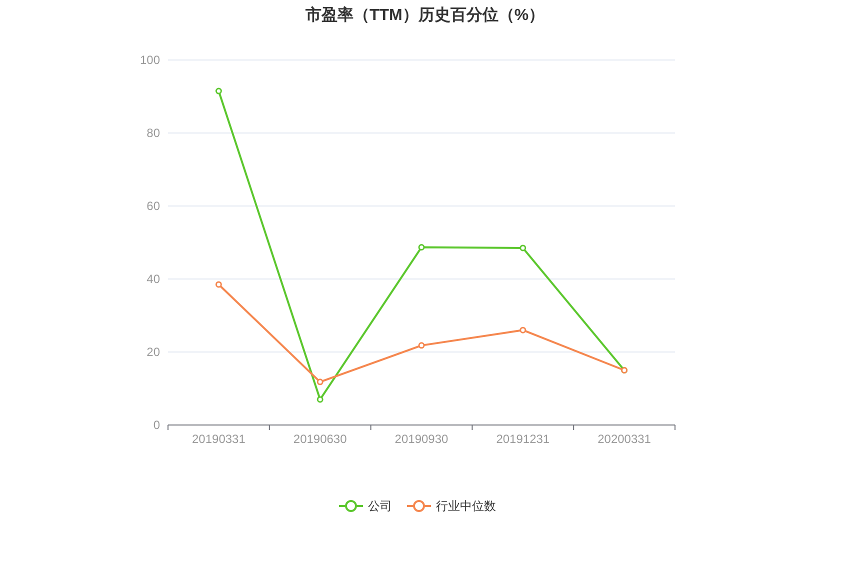 Image resolution: width=850 pixels, height=575 pixels. I want to click on x-tick-label: 20190630, so click(320, 439).